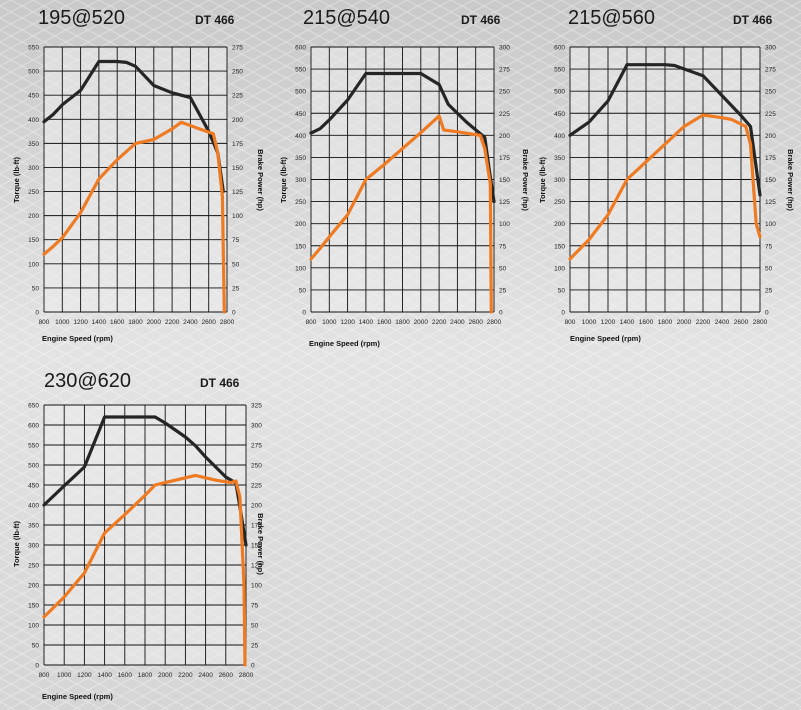  I want to click on y-left-tick-label: 600, so click(559, 48).